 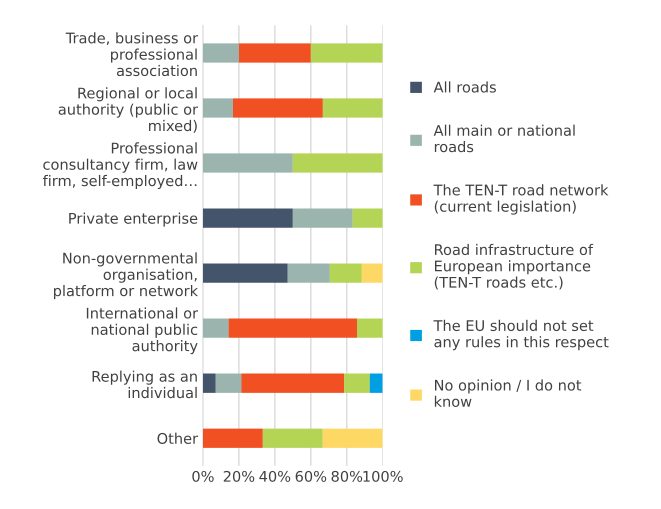 What do you see at coordinates (239, 476) in the screenshot?
I see `x-tick-label: 20%` at bounding box center [239, 476].